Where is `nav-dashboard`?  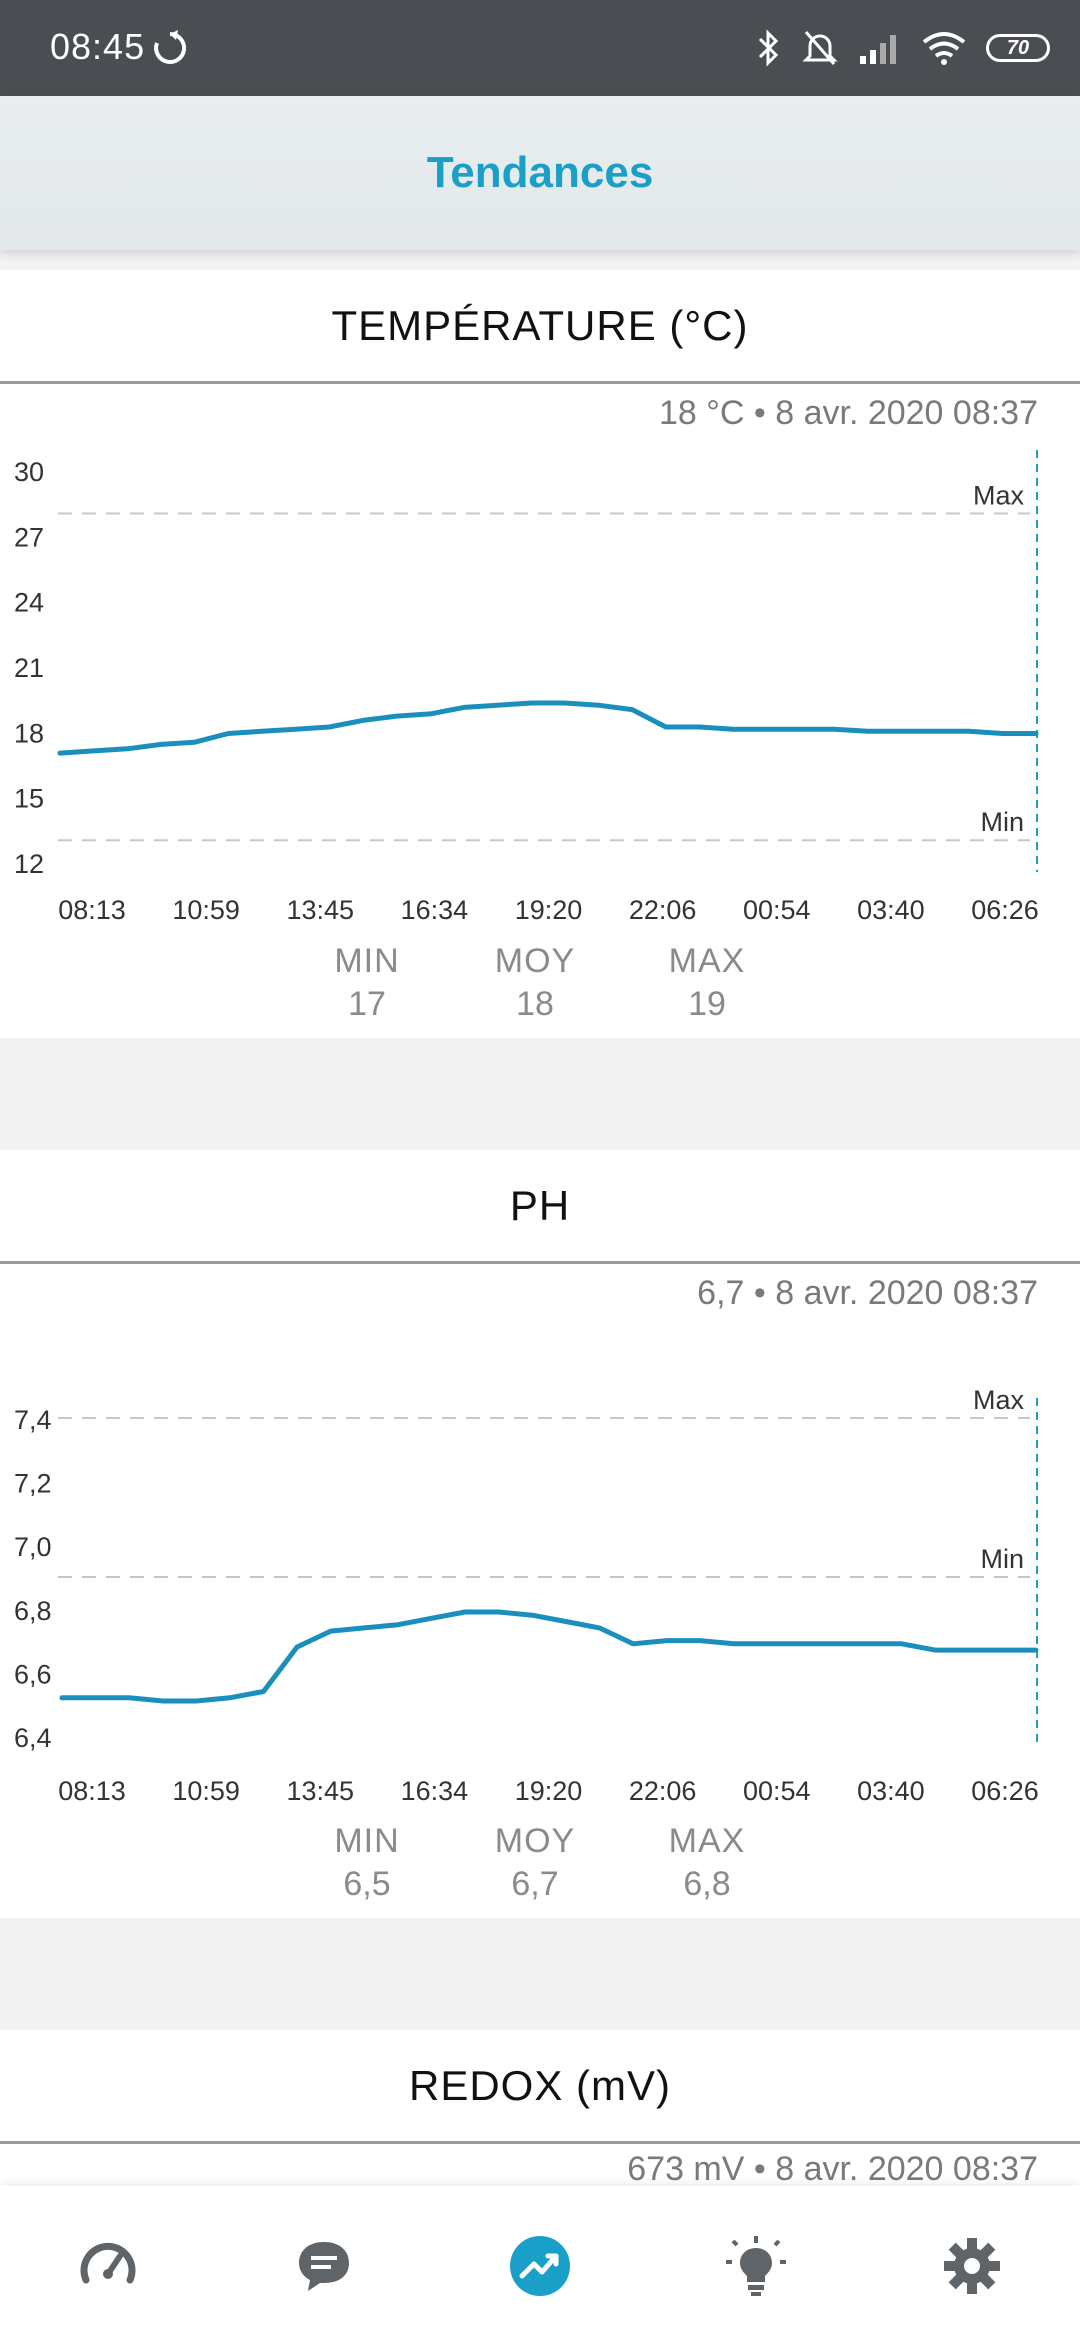 nav-dashboard is located at coordinates (108, 2266).